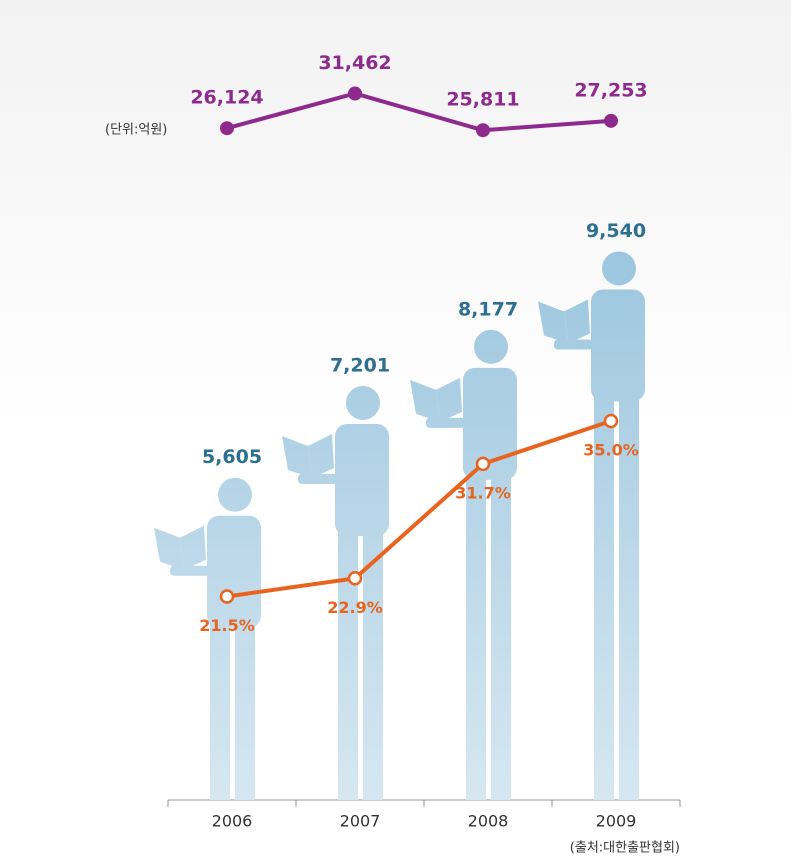 The width and height of the screenshot is (791, 860). Describe the element at coordinates (482, 100) in the screenshot. I see `value-label: 25,811` at that location.